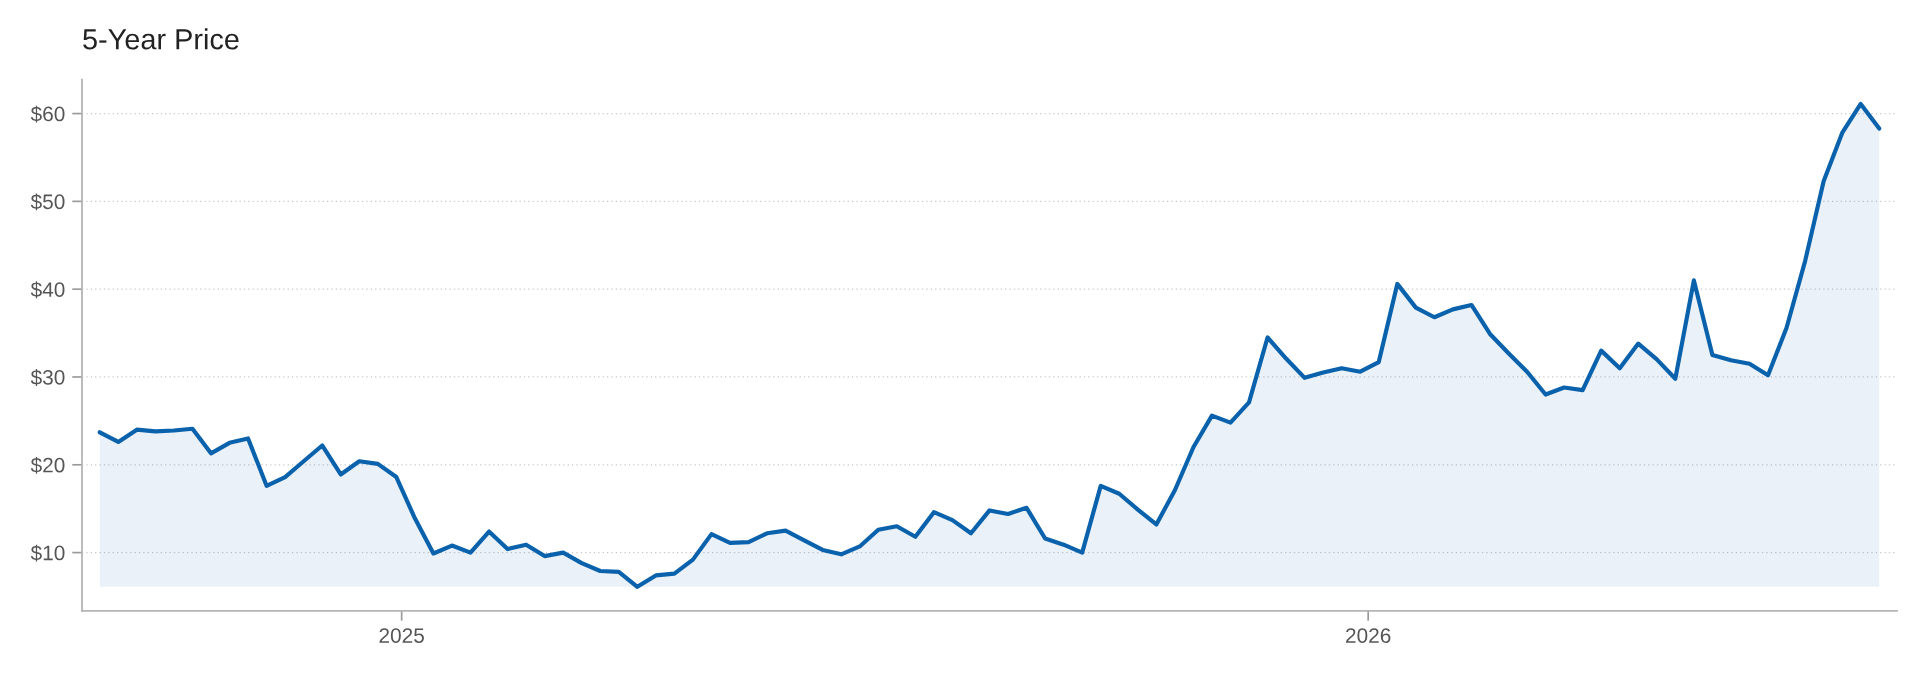 The image size is (1924, 676). I want to click on y-tick-label: $20, so click(47, 465).